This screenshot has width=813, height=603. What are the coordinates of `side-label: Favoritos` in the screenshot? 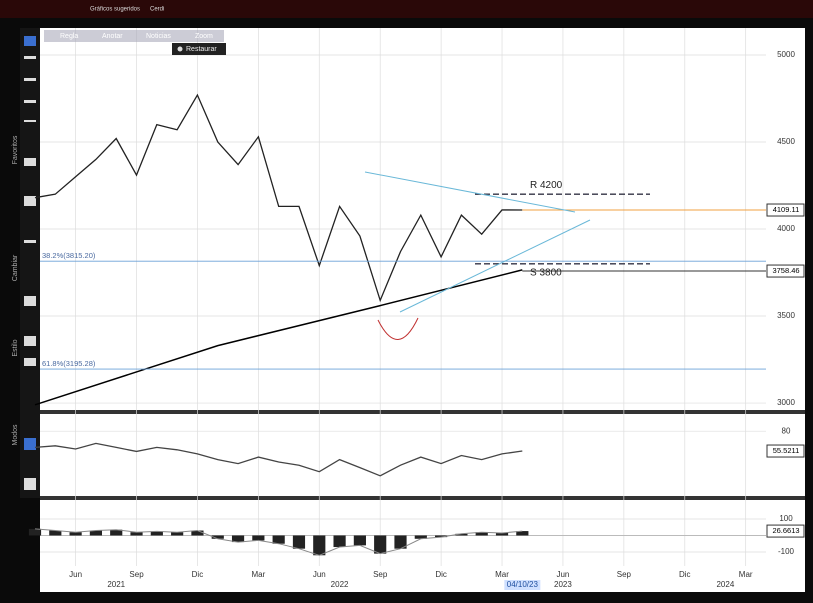 It's located at (15, 149).